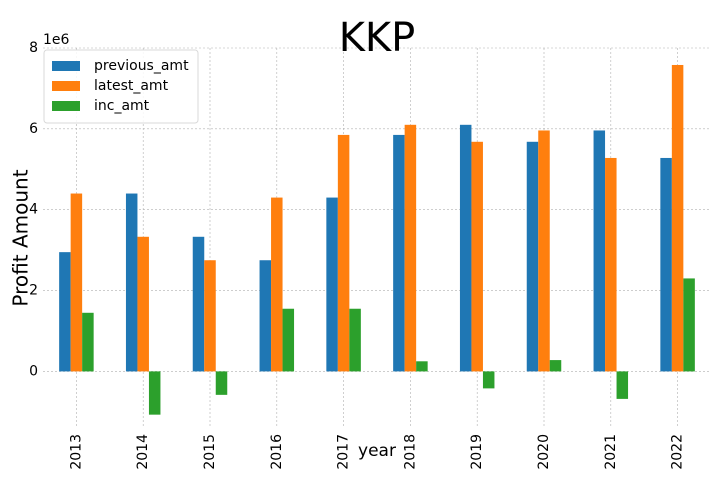 The width and height of the screenshot is (719, 492). Describe the element at coordinates (21, 237) in the screenshot. I see `y-axis-label: Profit Amount` at that location.